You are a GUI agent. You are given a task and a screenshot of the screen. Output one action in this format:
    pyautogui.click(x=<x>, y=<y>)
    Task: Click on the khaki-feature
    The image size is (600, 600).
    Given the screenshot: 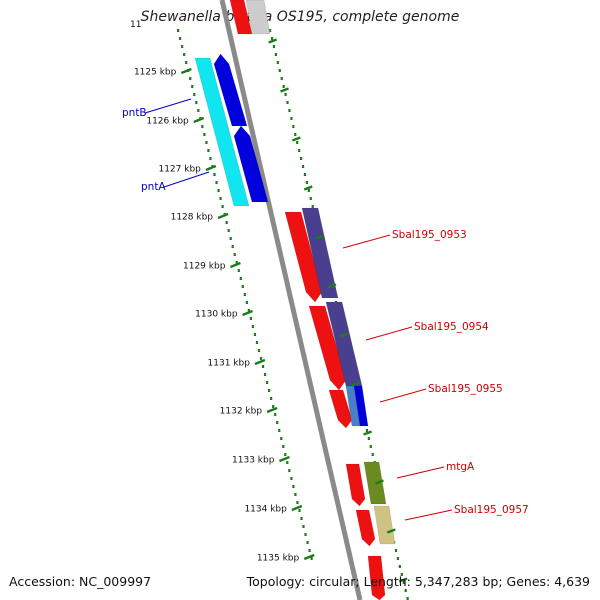 What is the action you would take?
    pyautogui.click(x=384, y=525)
    